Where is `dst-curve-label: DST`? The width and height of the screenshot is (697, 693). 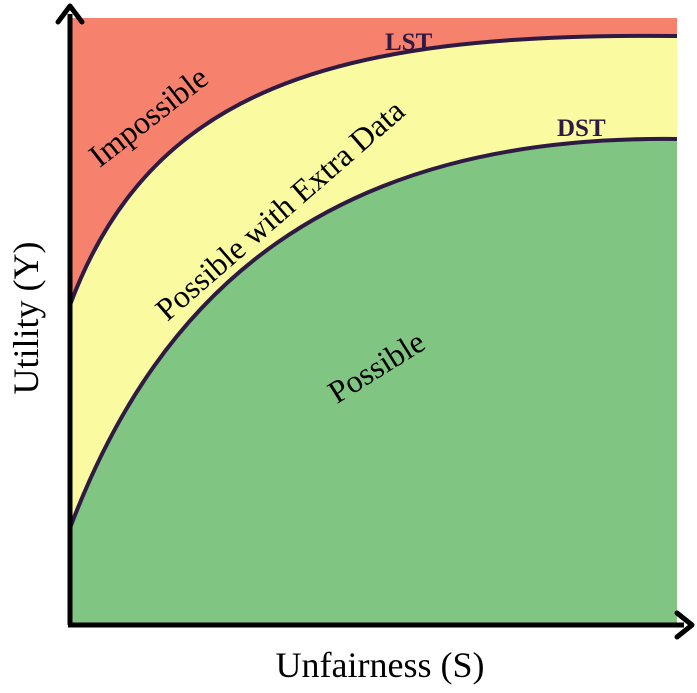 dst-curve-label: DST is located at coordinates (581, 128).